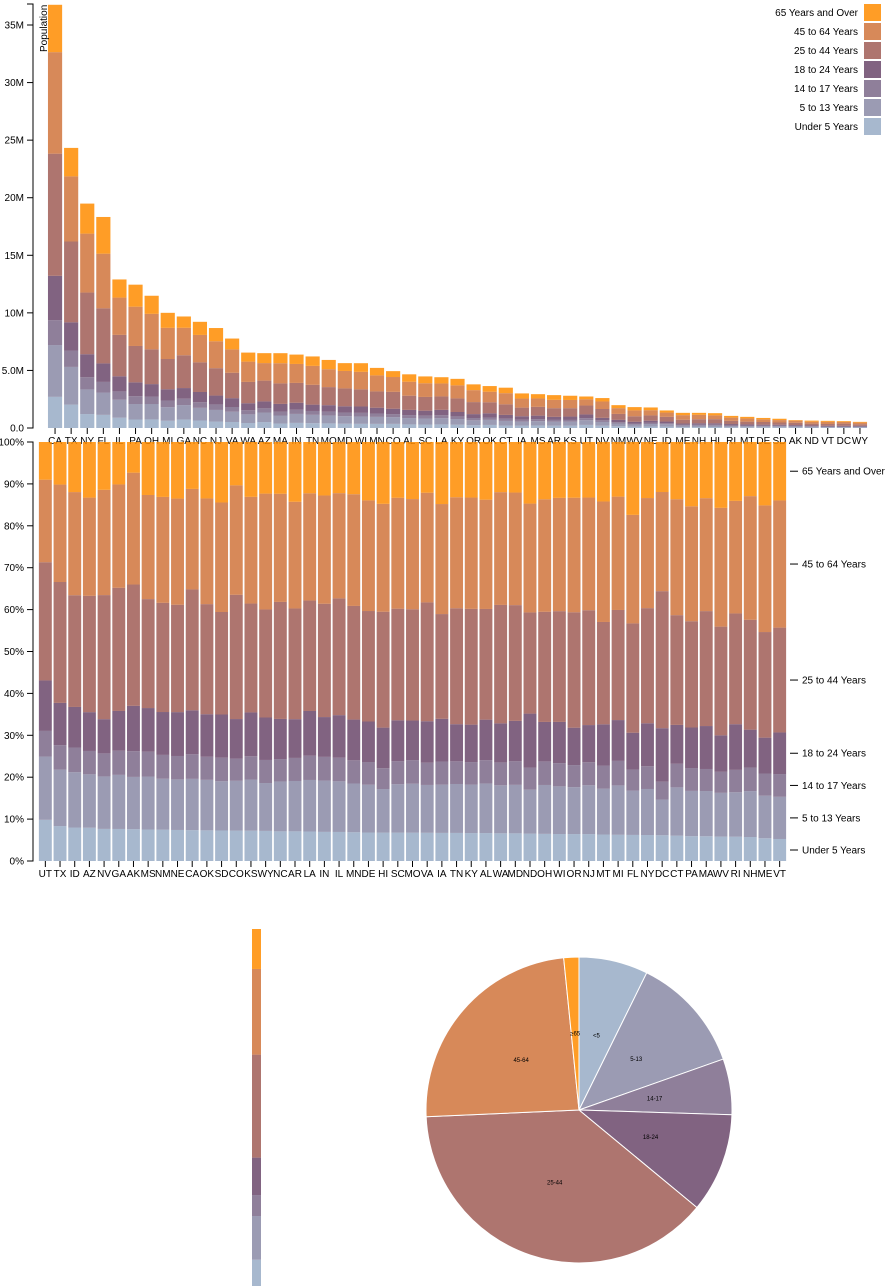  I want to click on x-tick-label: CO, so click(393, 441).